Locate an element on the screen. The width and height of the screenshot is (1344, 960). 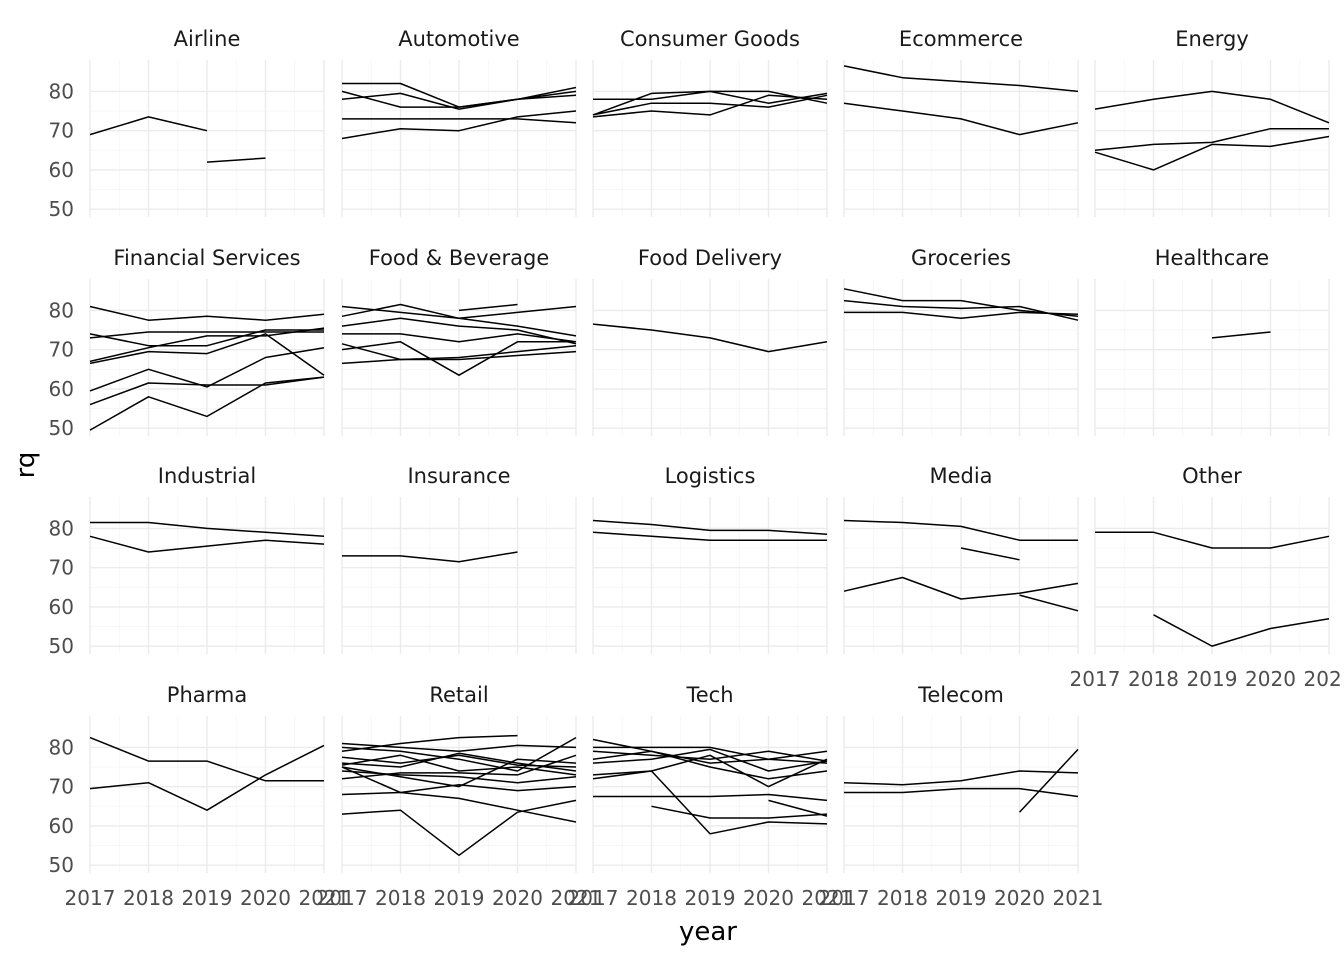
facet-panel: Automotive is located at coordinates (459, 122).